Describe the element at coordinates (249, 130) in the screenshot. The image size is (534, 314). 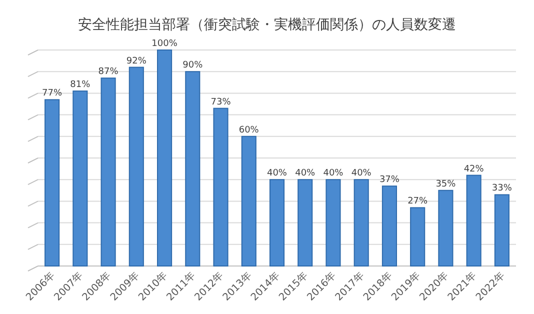
I see `data-label: 60%` at that location.